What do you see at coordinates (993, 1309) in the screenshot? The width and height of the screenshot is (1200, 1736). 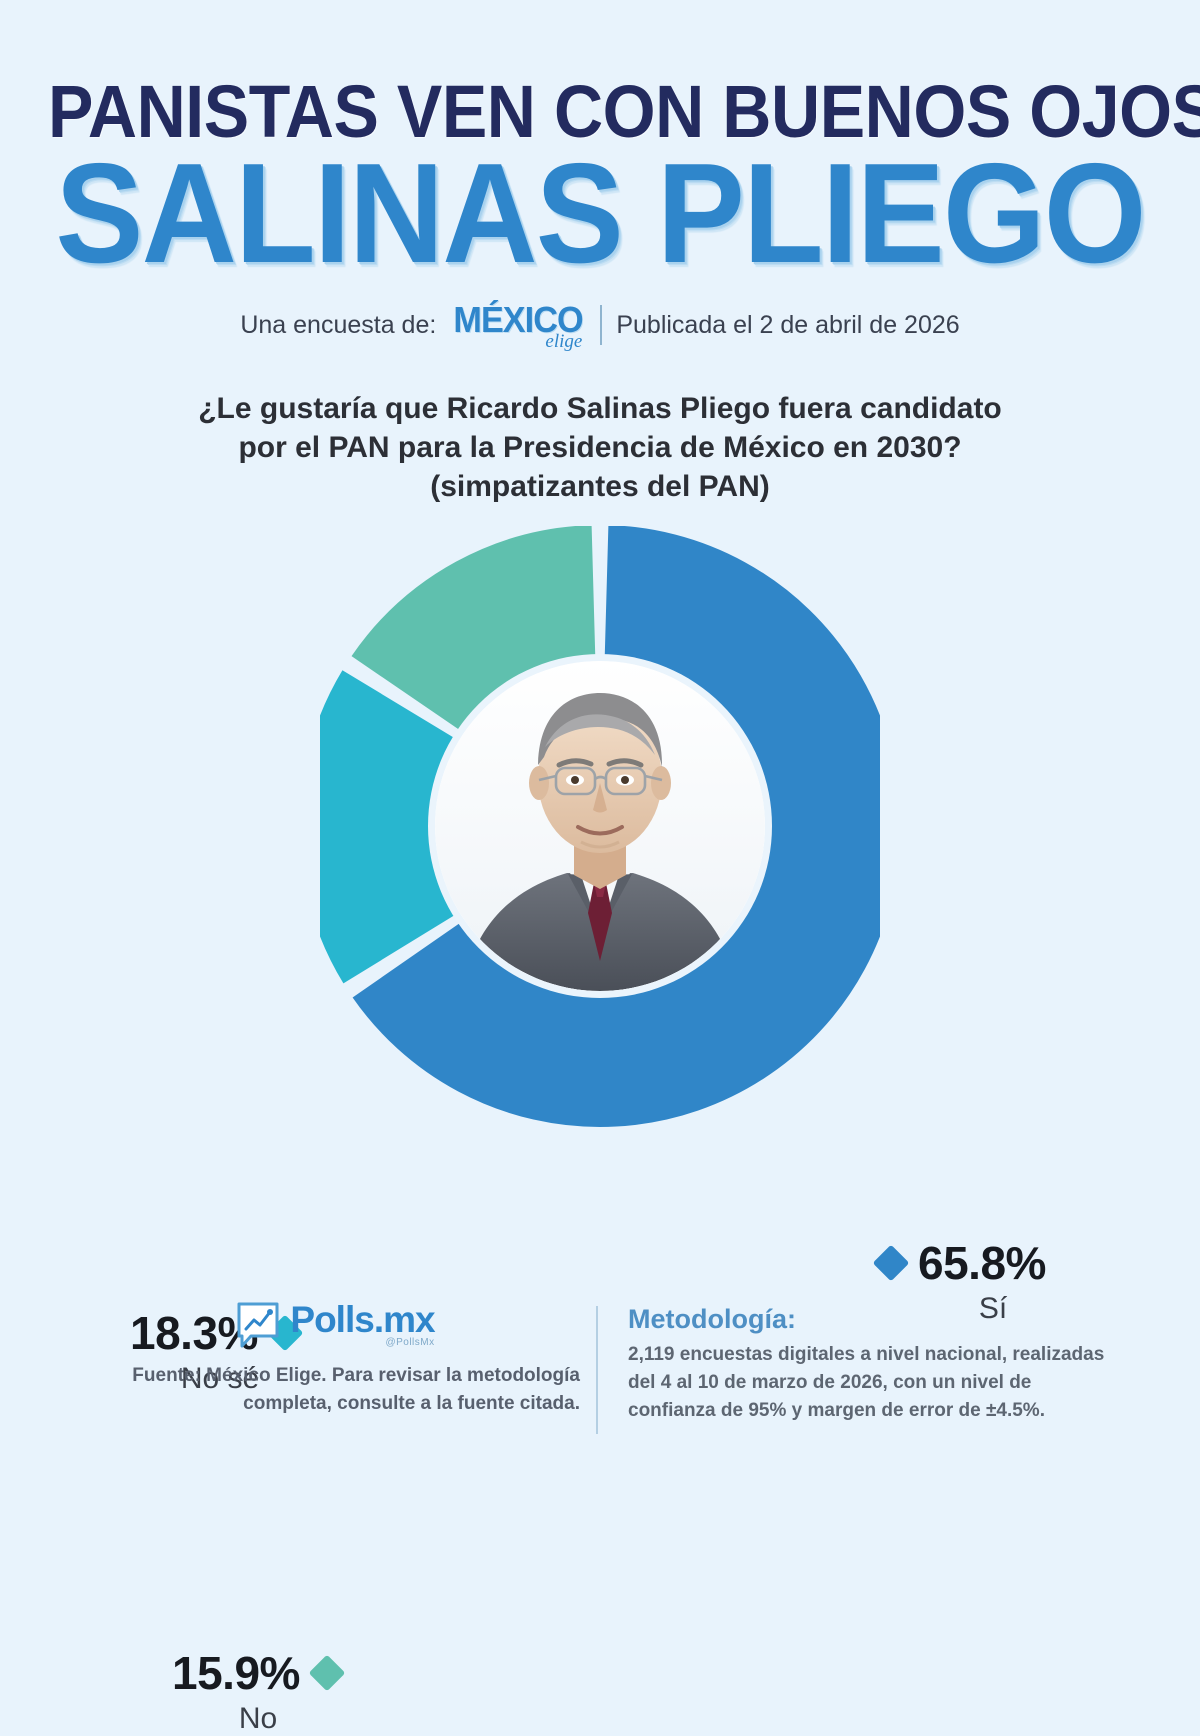 I see `legend-label-si: Sí` at bounding box center [993, 1309].